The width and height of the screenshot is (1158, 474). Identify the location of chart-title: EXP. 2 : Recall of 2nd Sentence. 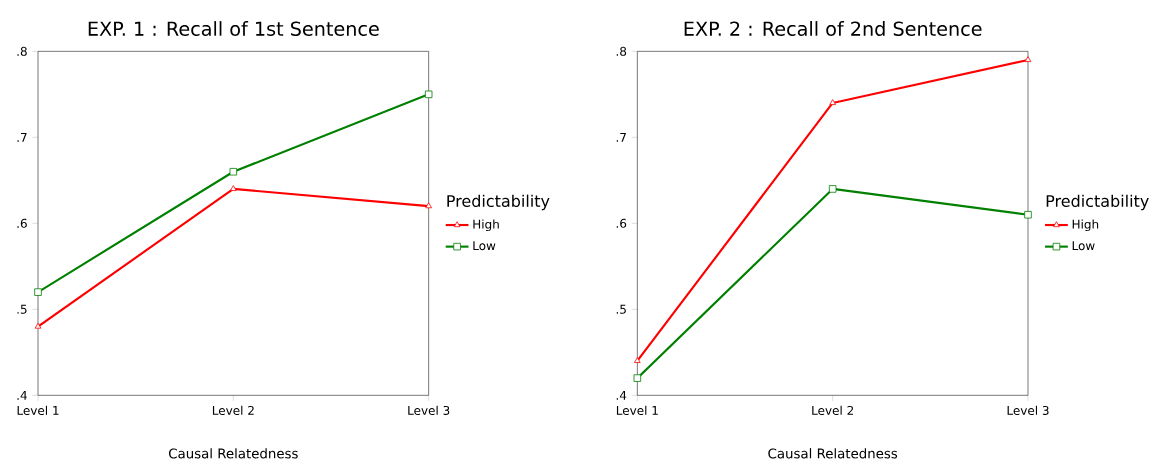
(833, 28).